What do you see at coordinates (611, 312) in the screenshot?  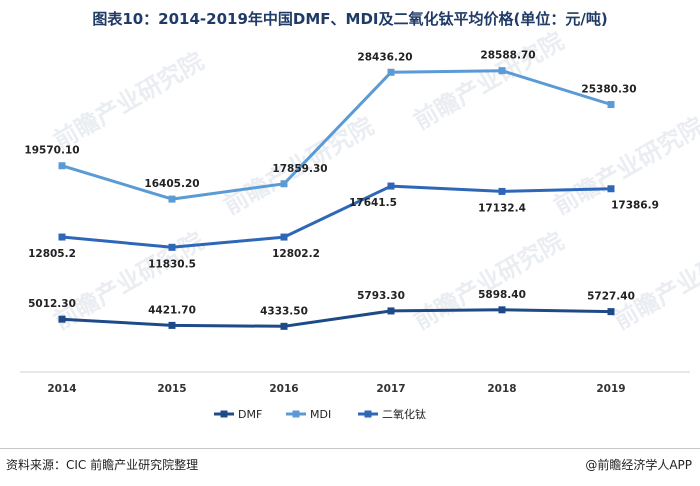 I see `point-dmf-2019` at bounding box center [611, 312].